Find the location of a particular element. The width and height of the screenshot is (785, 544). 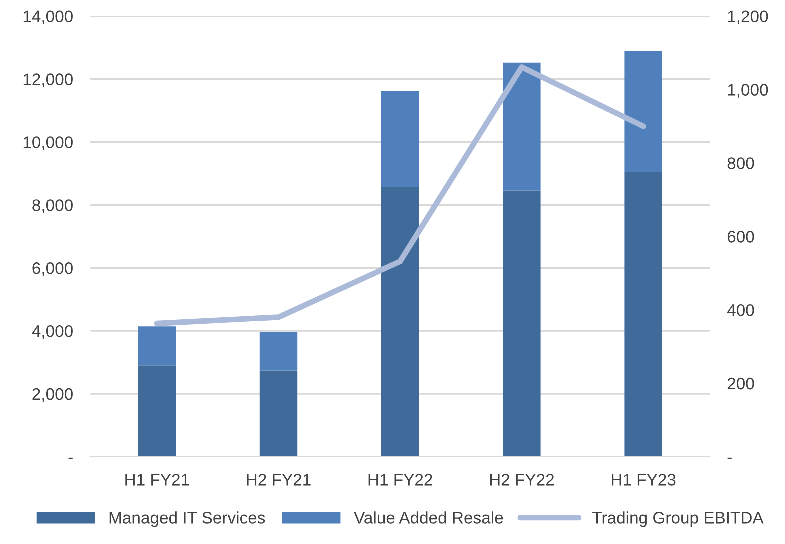

y-tick-label: 8,000 is located at coordinates (52, 207).